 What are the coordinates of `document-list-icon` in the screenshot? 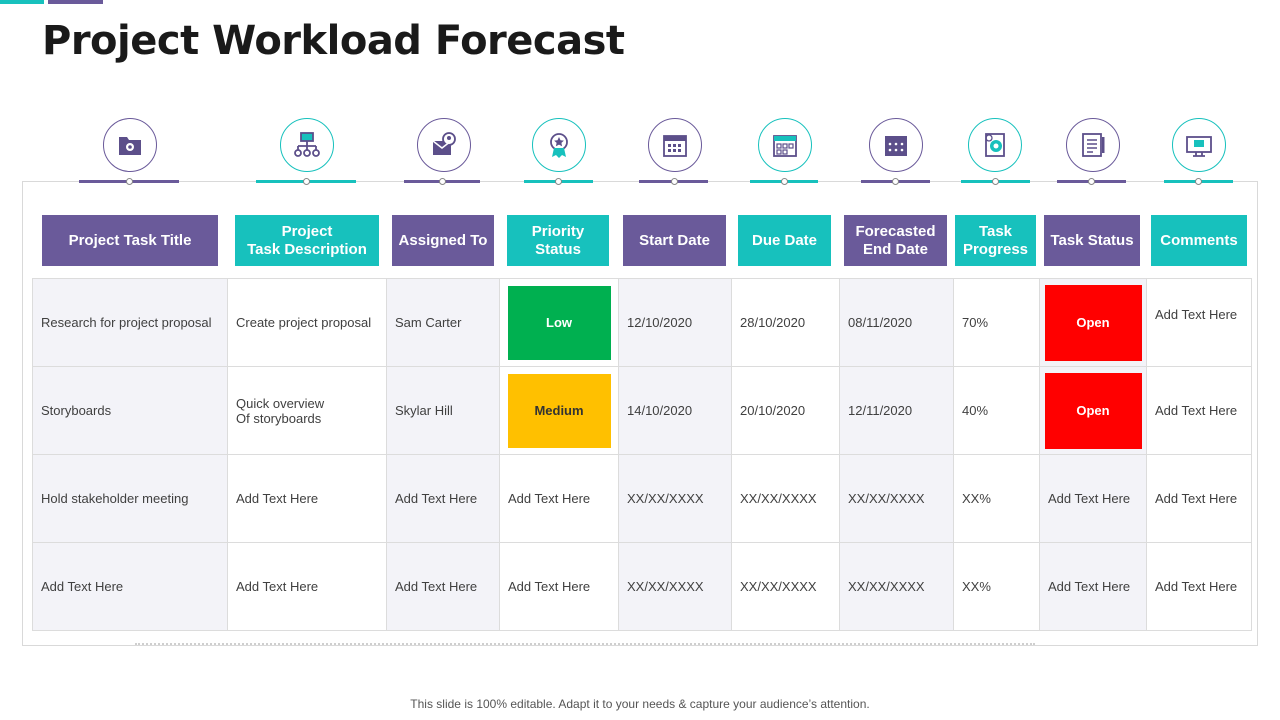 It's located at (1093, 145).